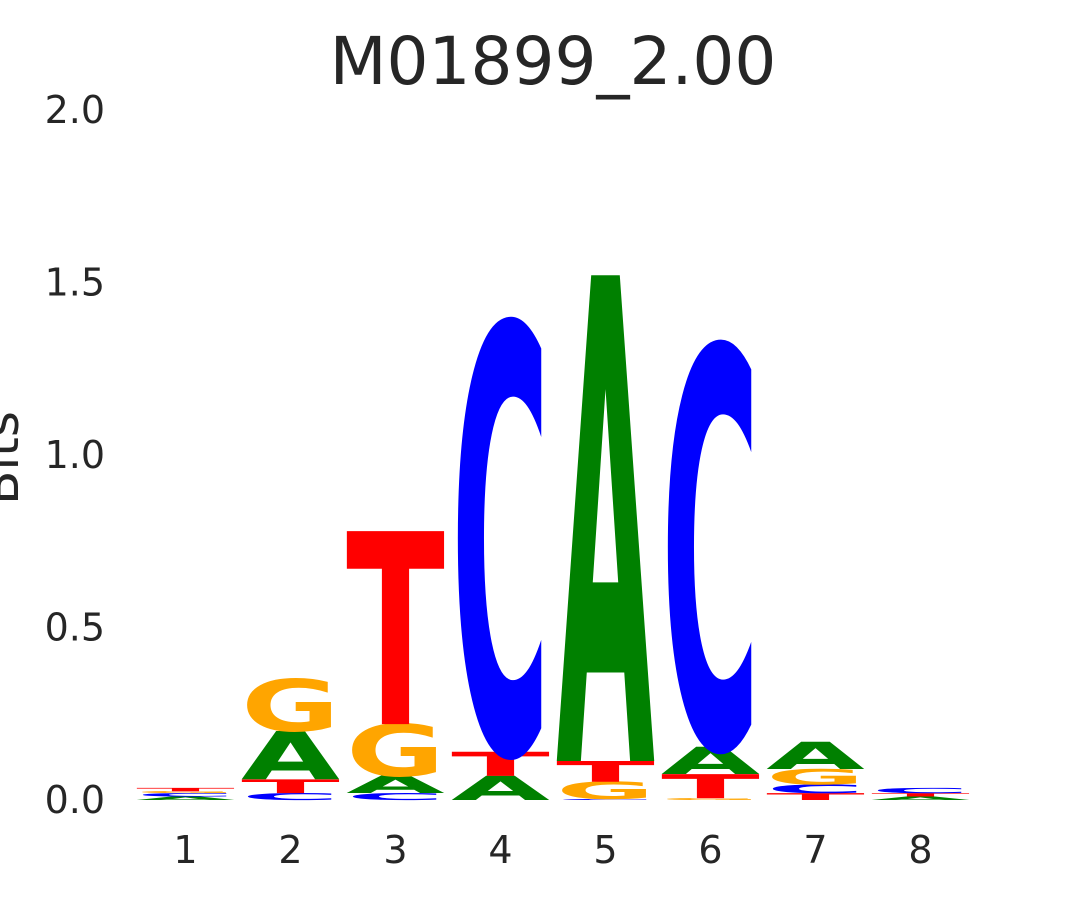 The image size is (1080, 900). What do you see at coordinates (75, 110) in the screenshot?
I see `y-tick-label: 2.0` at bounding box center [75, 110].